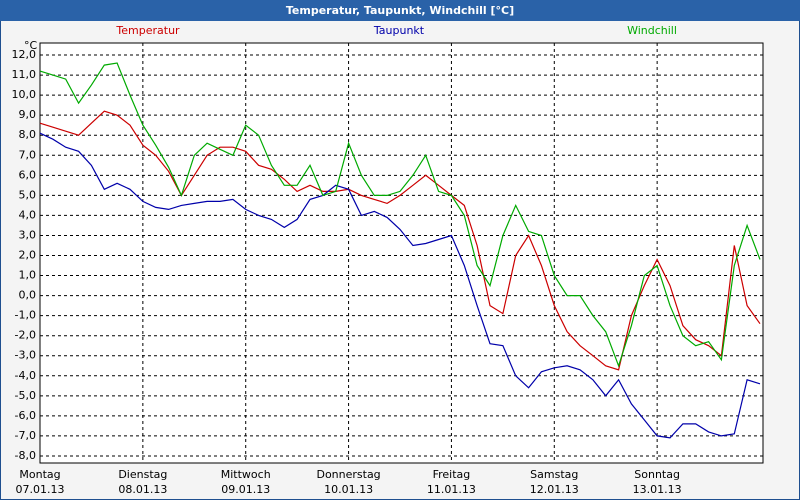 The height and width of the screenshot is (500, 800). I want to click on y-tick-label: -4,0, so click(25, 375).